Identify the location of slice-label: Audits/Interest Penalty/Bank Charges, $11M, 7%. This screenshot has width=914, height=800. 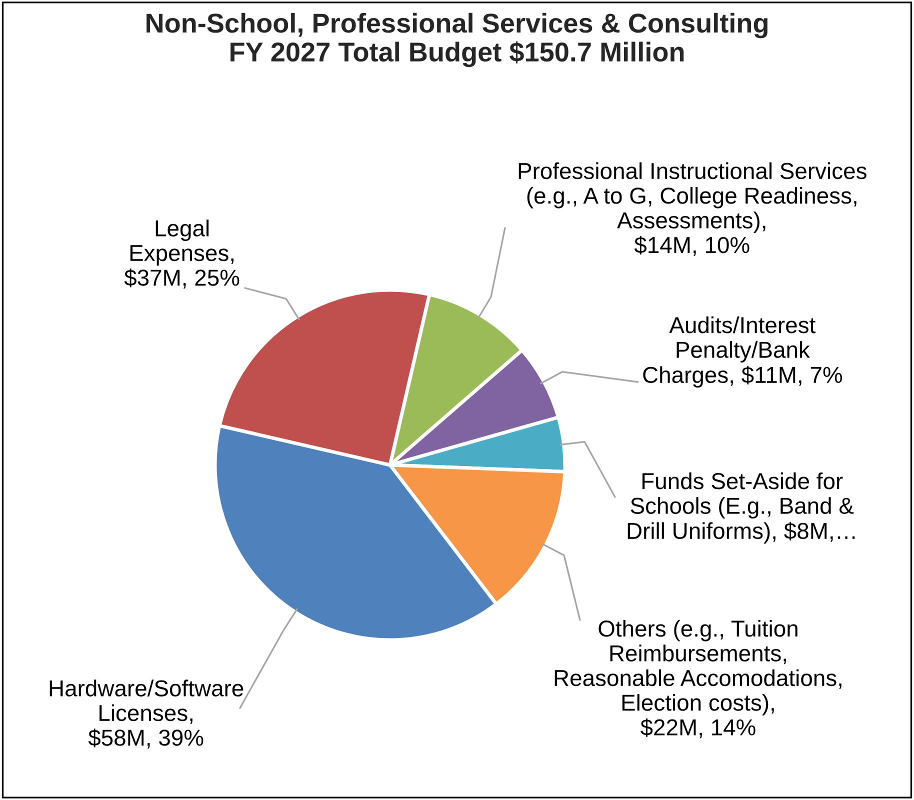
(742, 352).